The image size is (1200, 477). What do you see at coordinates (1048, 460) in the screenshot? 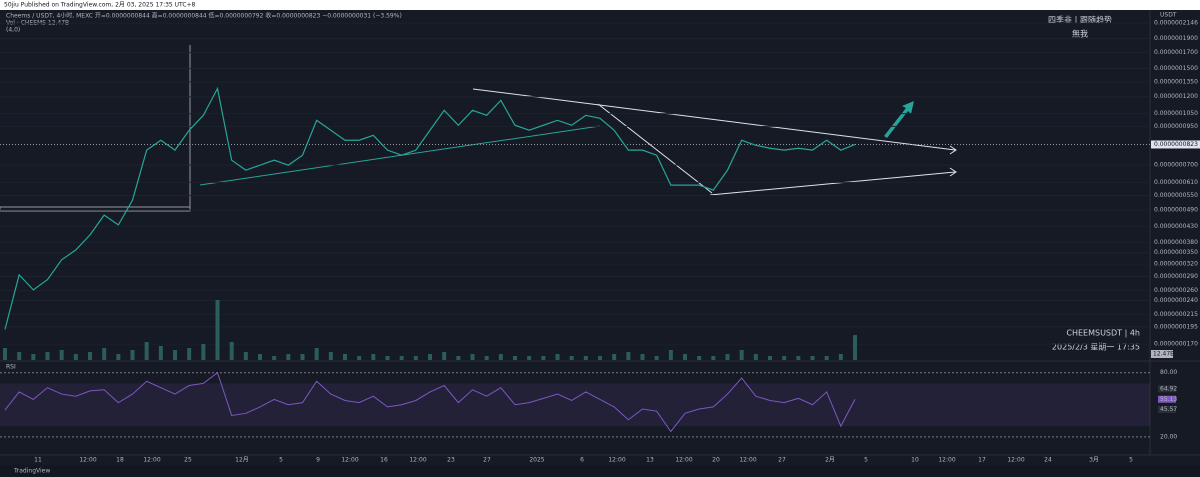
I see `x-tick-label: 24` at bounding box center [1048, 460].